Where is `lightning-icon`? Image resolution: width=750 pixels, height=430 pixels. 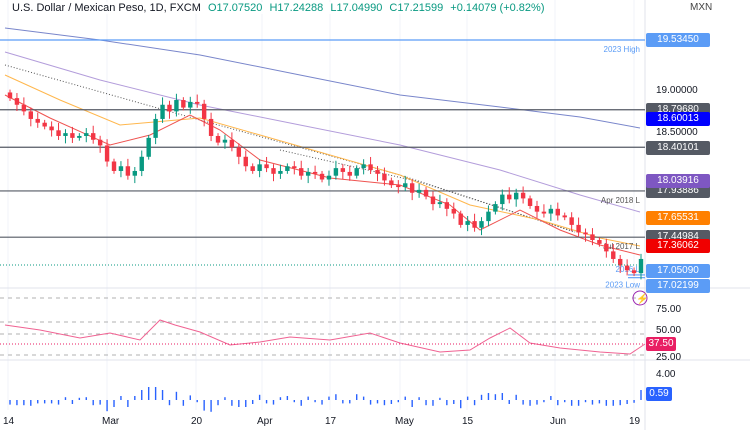
lightning-icon is located at coordinates (640, 298).